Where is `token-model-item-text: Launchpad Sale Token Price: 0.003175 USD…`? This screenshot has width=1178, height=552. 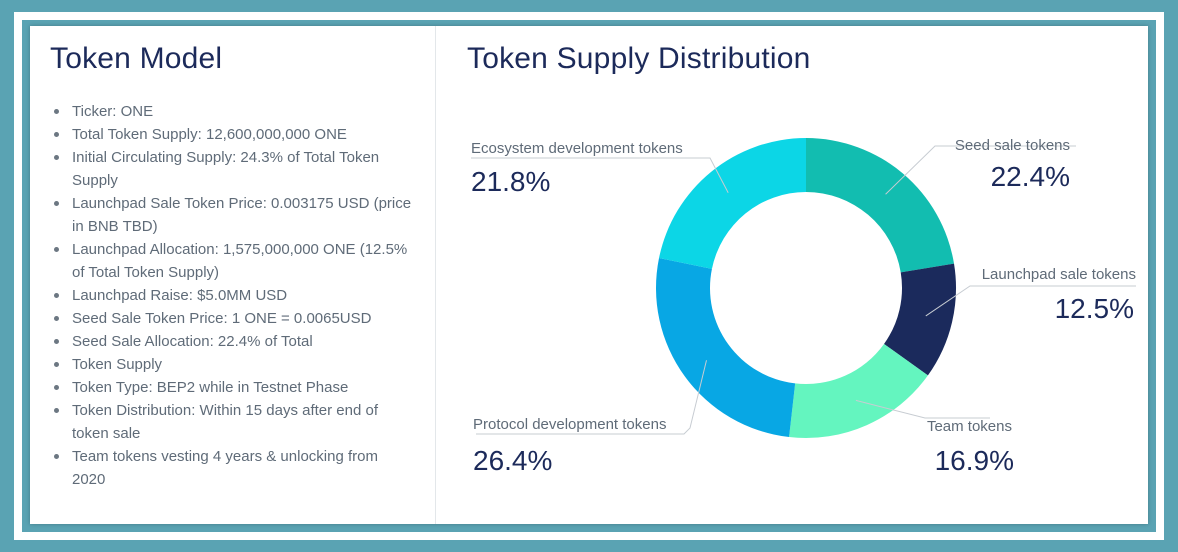 token-model-item-text: Launchpad Sale Token Price: 0.003175 USD… is located at coordinates (242, 215).